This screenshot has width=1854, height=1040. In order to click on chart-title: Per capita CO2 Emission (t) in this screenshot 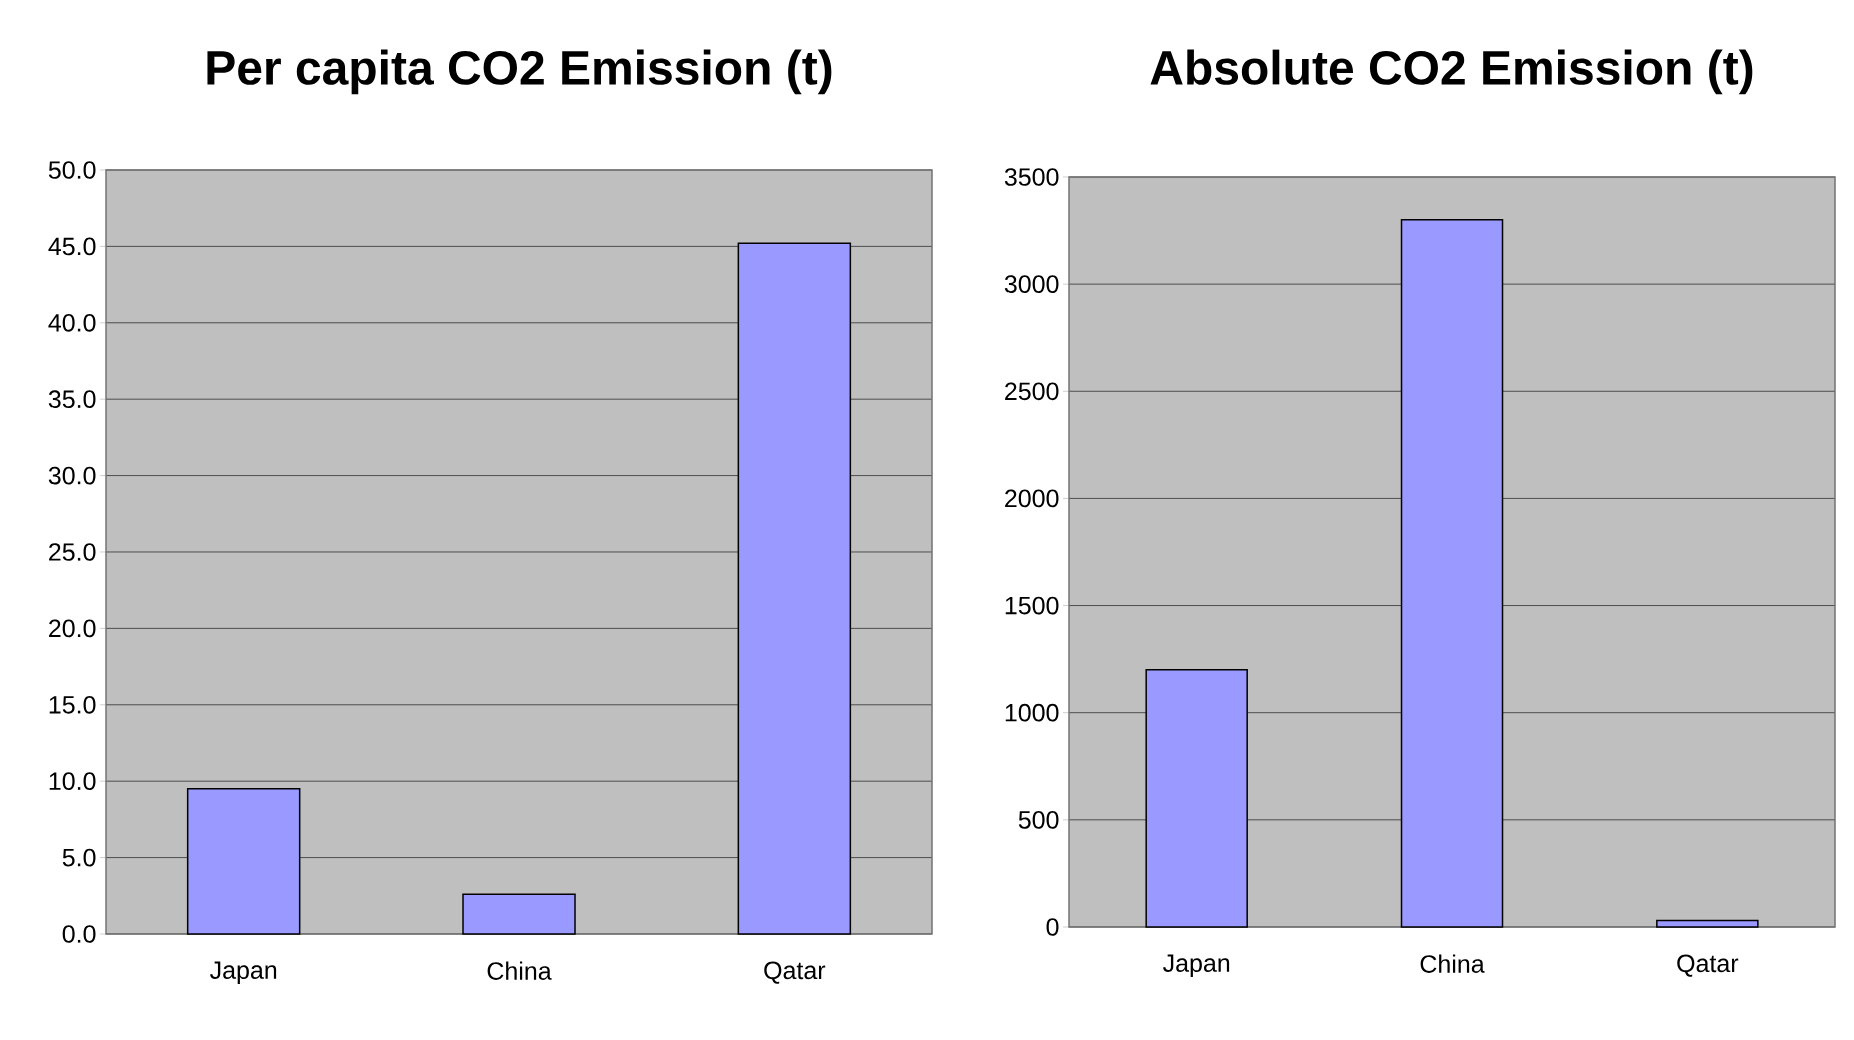, I will do `click(519, 72)`.